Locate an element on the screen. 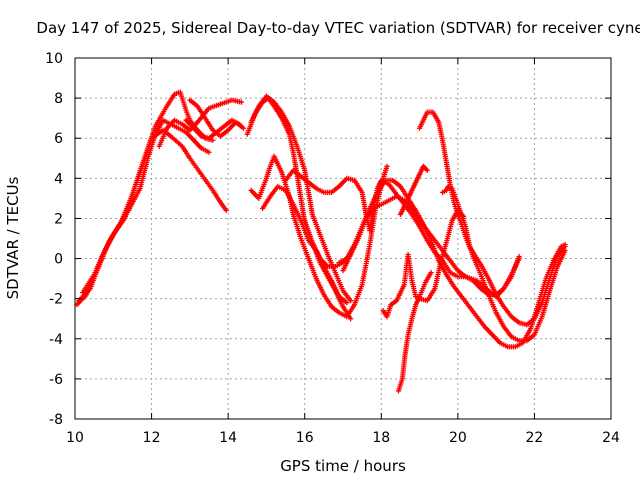 Image resolution: width=640 pixels, height=480 pixels. y-axis-label: SDTVAR / TECUs is located at coordinates (13, 237).